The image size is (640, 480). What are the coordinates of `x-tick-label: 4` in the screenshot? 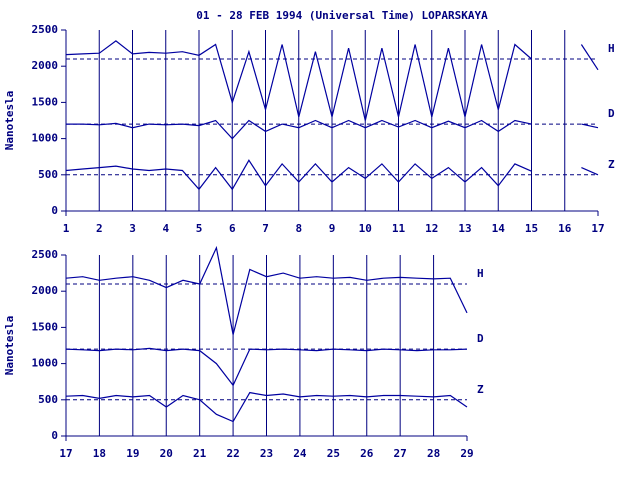 It's located at (165, 228).